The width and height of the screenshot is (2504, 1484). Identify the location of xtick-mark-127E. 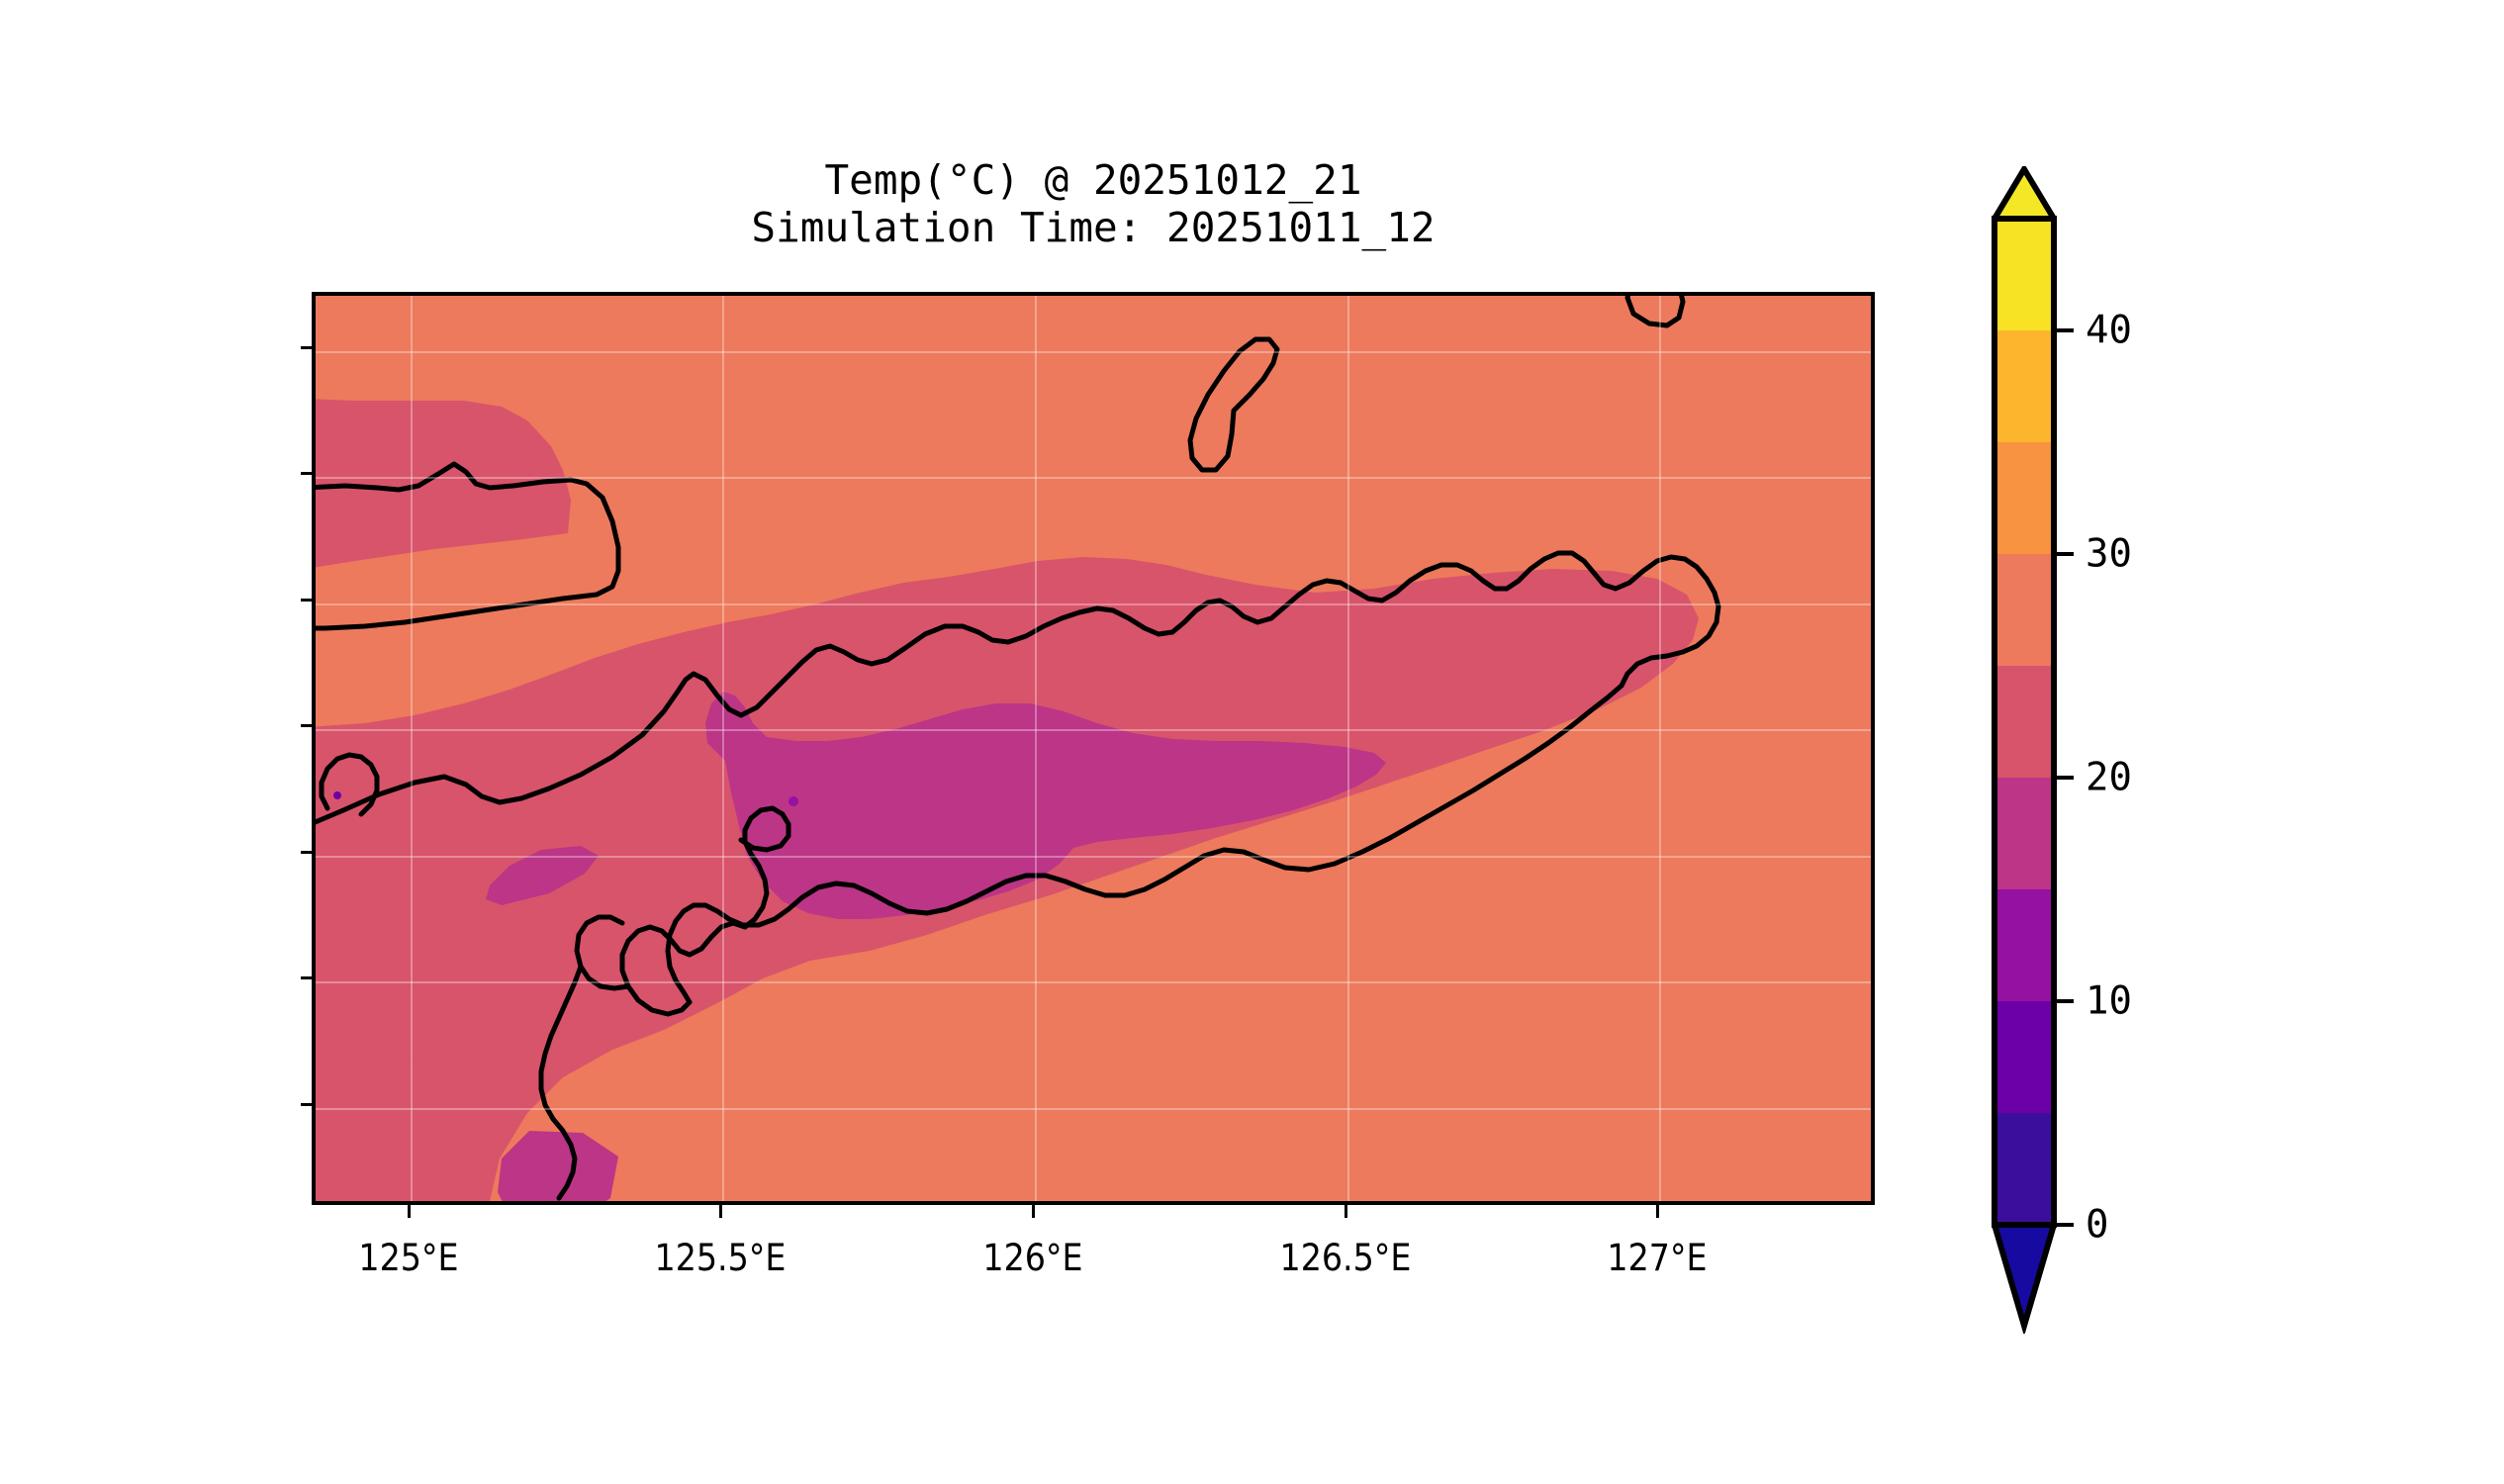
(1657, 1211).